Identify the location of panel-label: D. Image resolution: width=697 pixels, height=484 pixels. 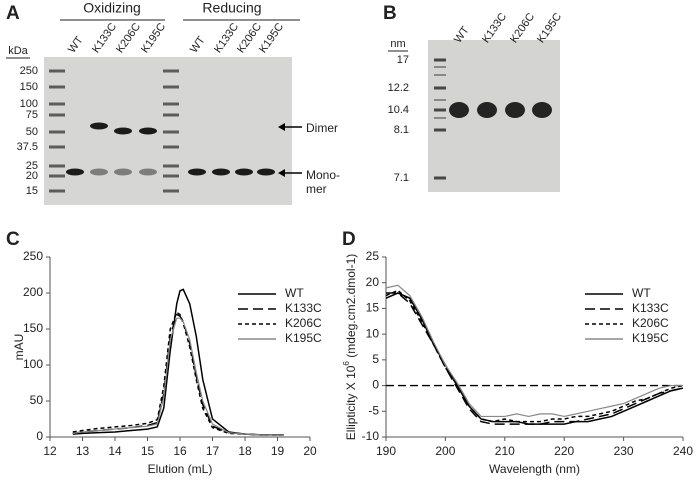
(349, 239).